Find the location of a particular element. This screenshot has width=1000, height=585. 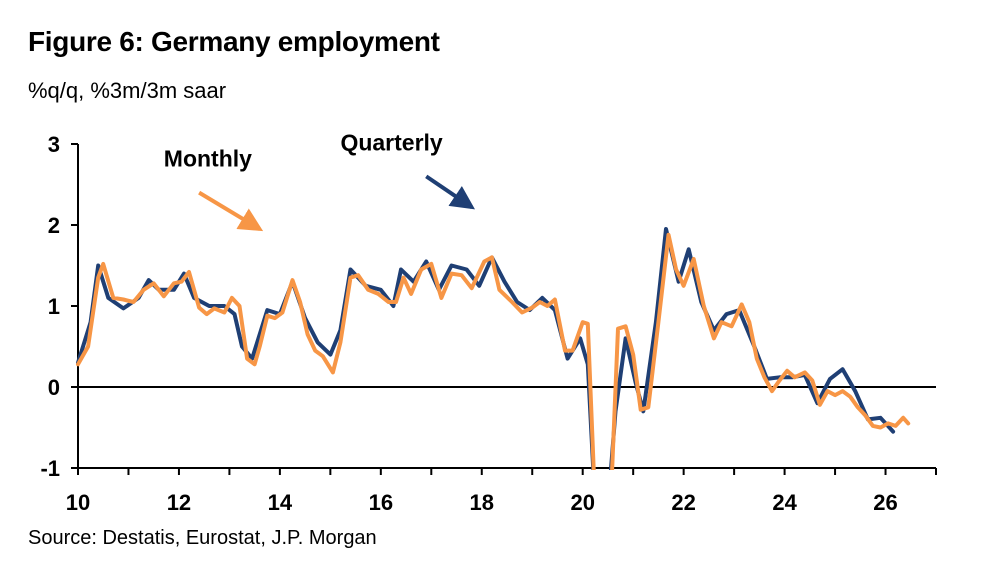

chart-title: Figure 6: Germany employment is located at coordinates (234, 41).